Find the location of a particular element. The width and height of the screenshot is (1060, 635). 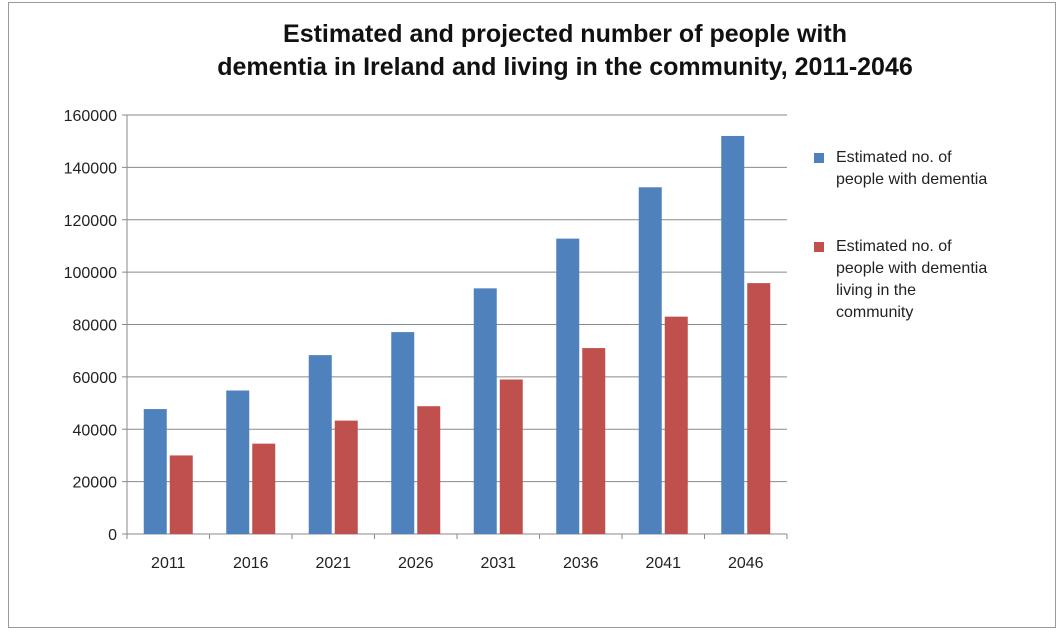

y-tick-label: 100000 is located at coordinates (90, 273).